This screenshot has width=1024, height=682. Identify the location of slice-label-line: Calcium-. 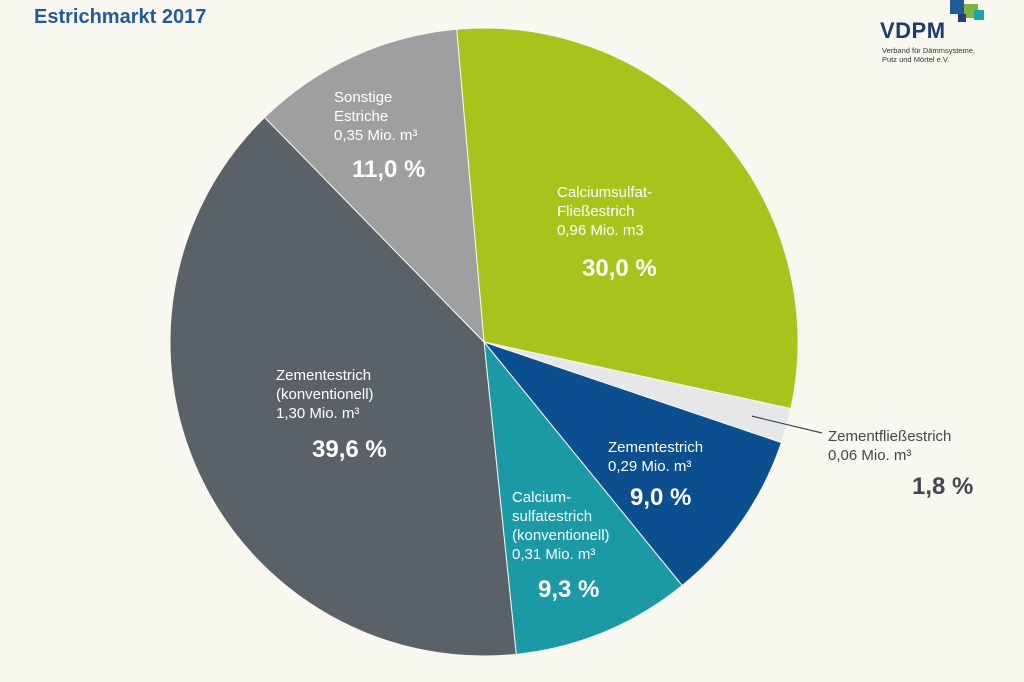
(541, 497).